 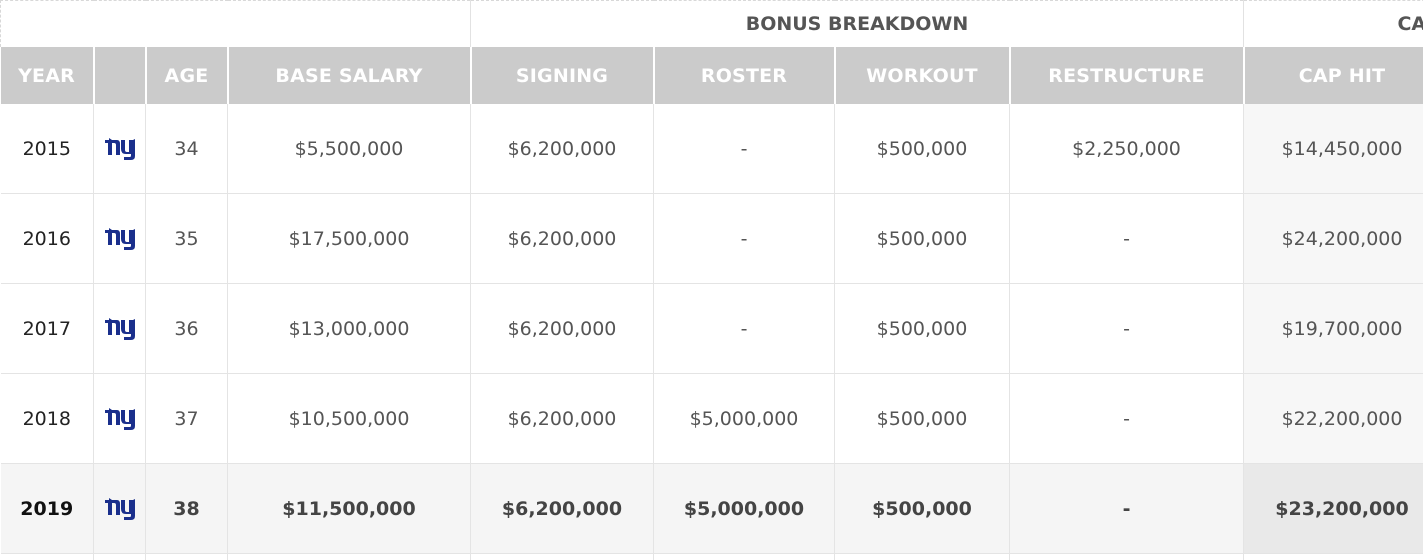 I want to click on cell-year: 2018, so click(x=47, y=418).